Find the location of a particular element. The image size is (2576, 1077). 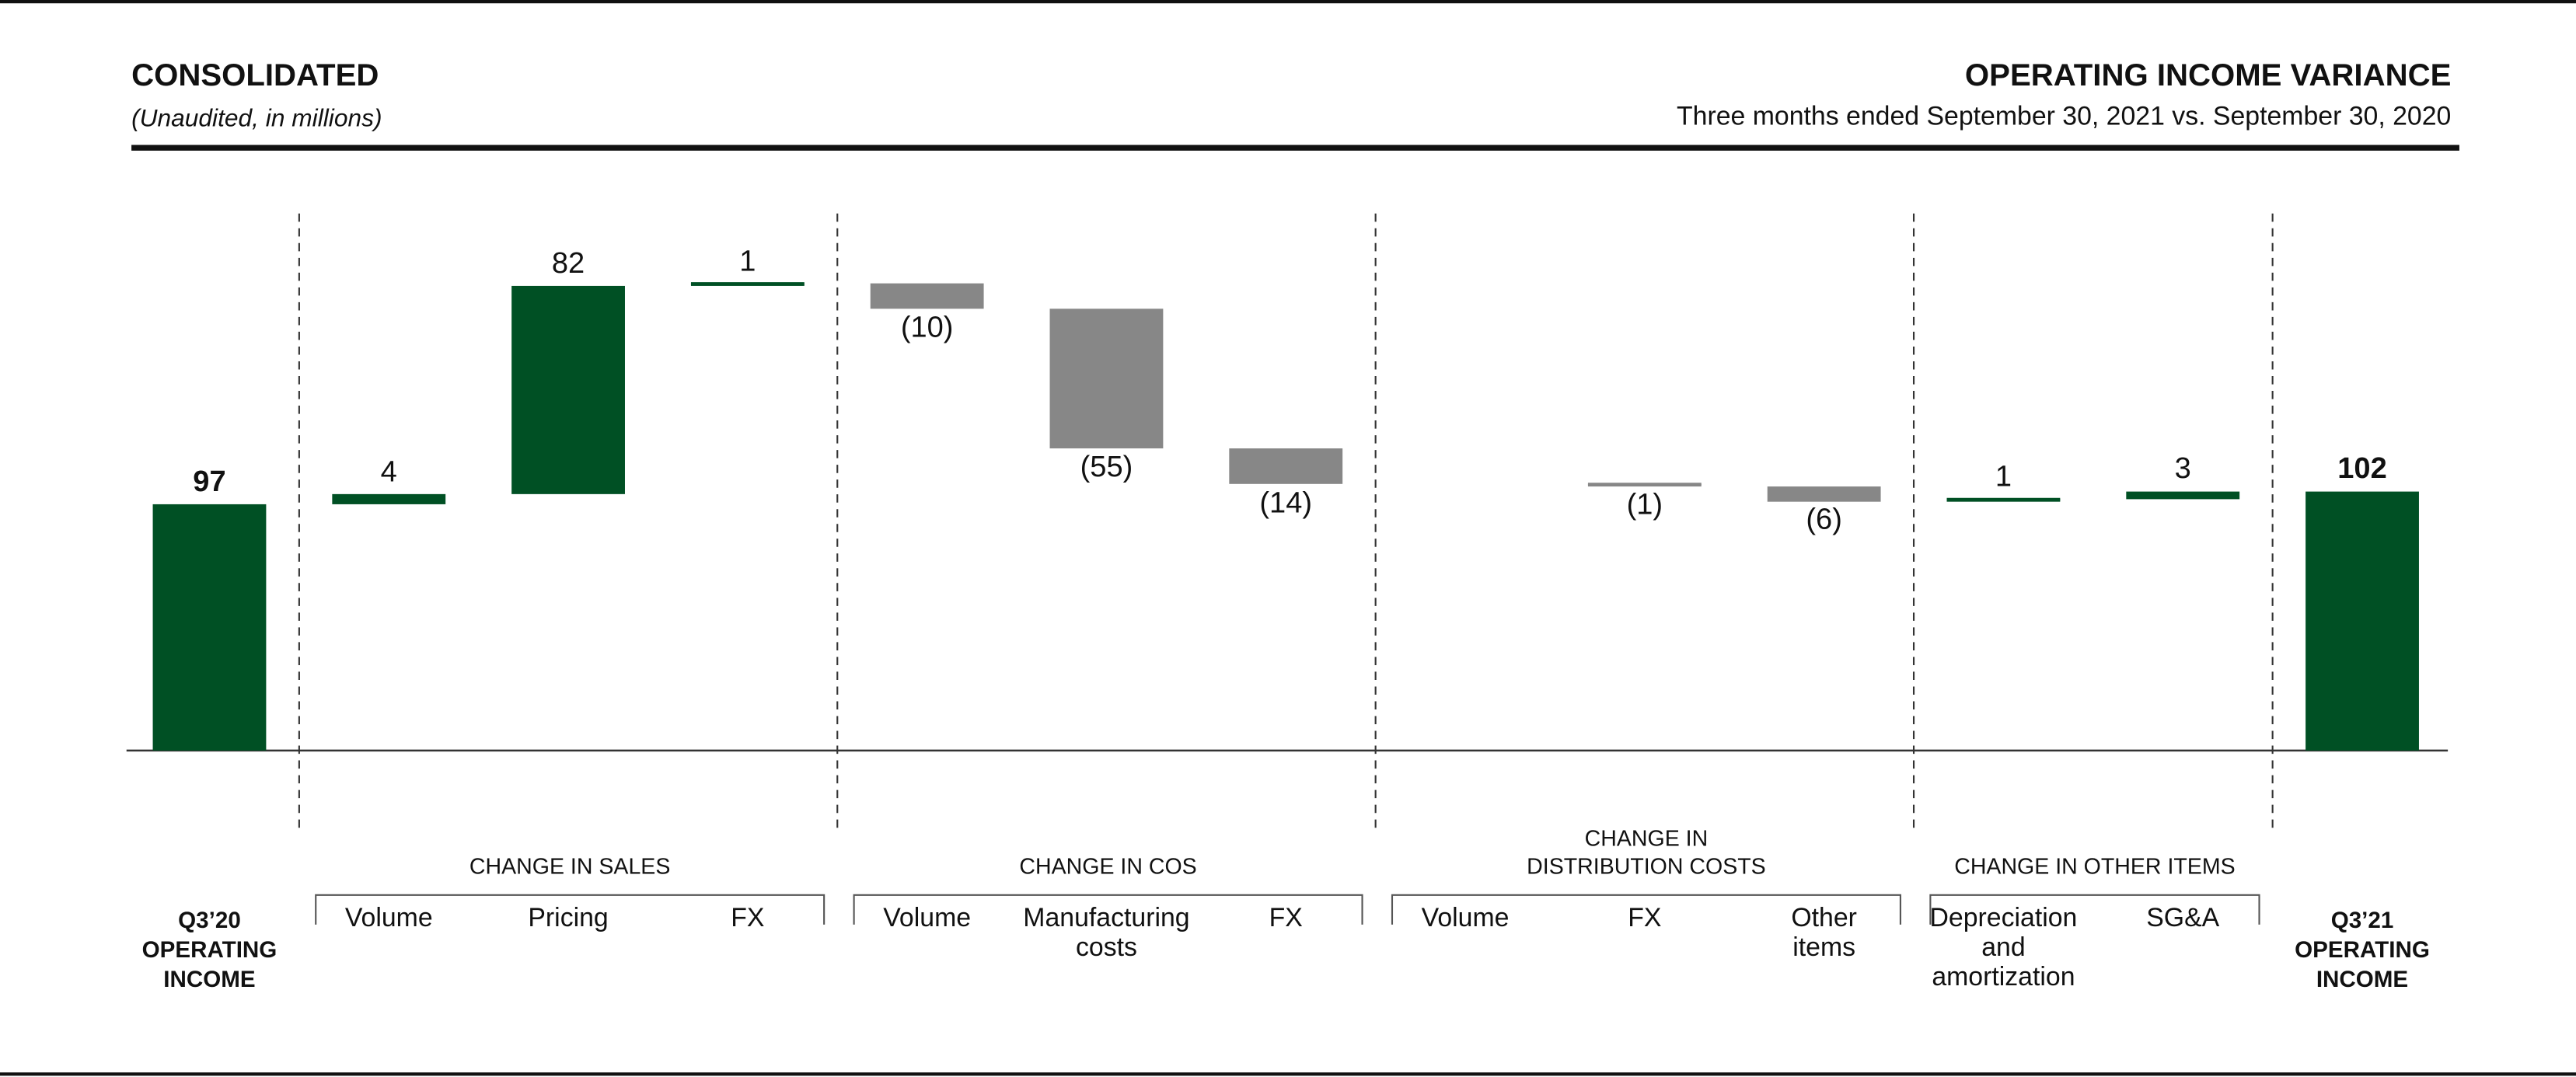

value-label: (14) is located at coordinates (1286, 502).